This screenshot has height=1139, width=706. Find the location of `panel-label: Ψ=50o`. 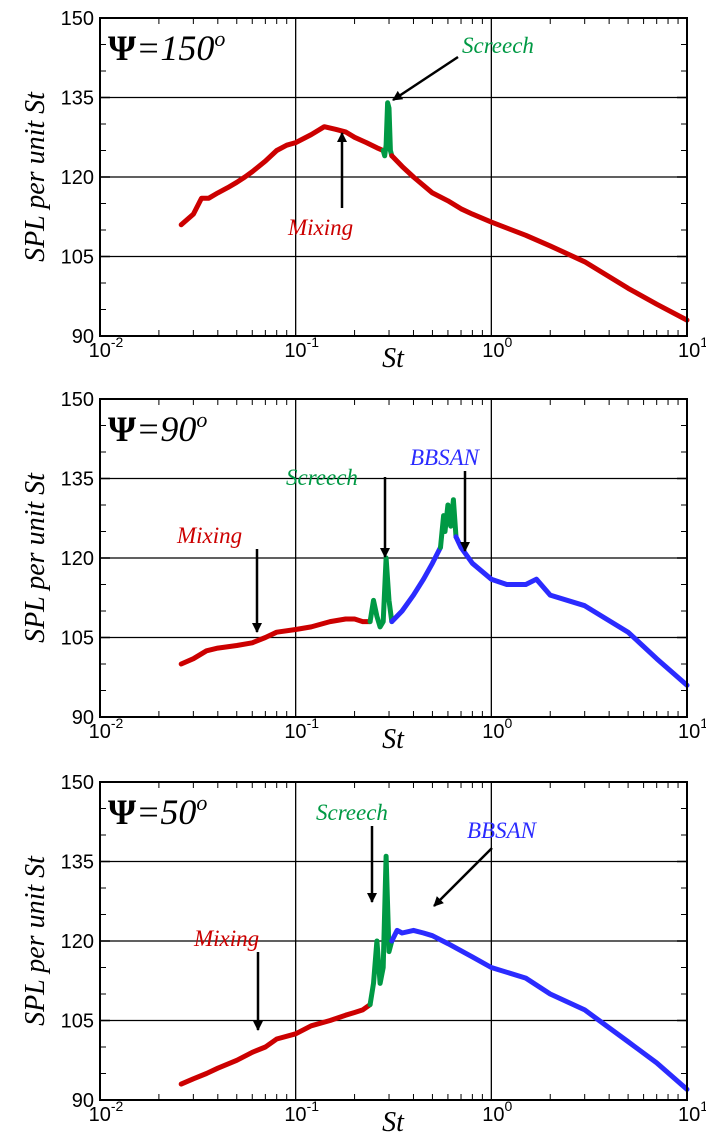

panel-label: Ψ=50o is located at coordinates (157, 811).